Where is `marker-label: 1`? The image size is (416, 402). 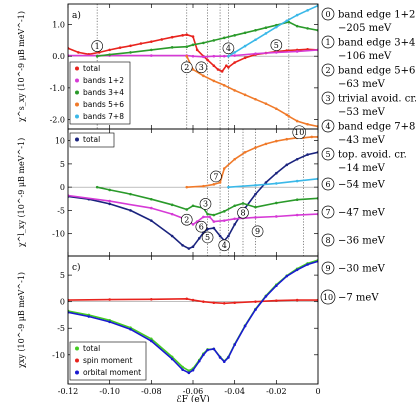
marker-label: 1 is located at coordinates (97, 46).